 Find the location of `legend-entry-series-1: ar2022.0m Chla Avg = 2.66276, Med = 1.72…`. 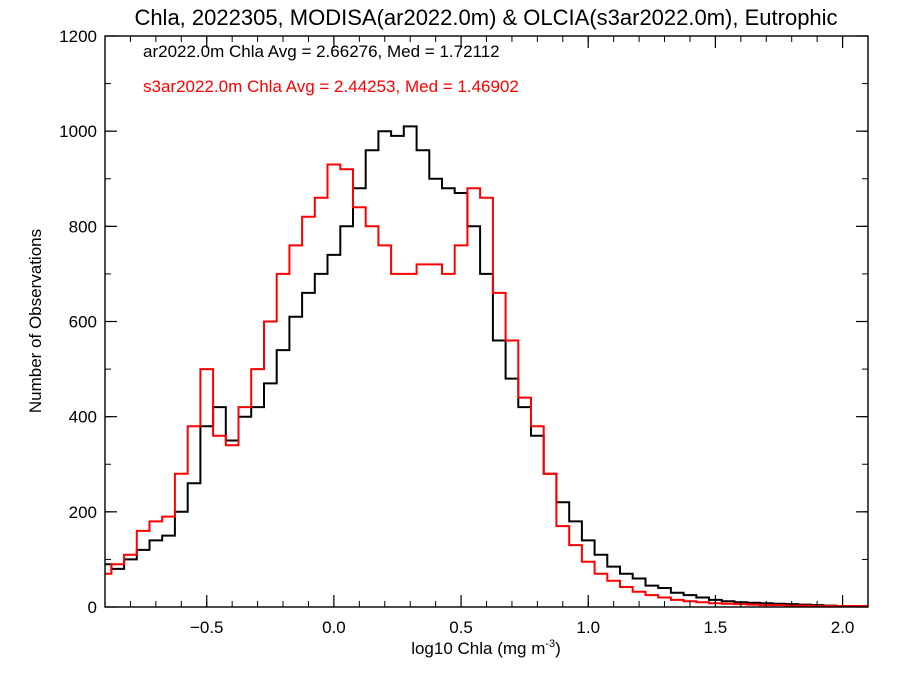

legend-entry-series-1: ar2022.0m Chla Avg = 2.66276, Med = 1.72… is located at coordinates (321, 51).